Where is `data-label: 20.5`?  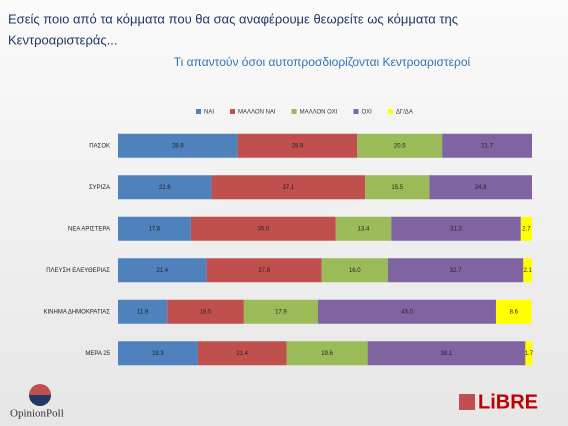
data-label: 20.5 is located at coordinates (400, 146).